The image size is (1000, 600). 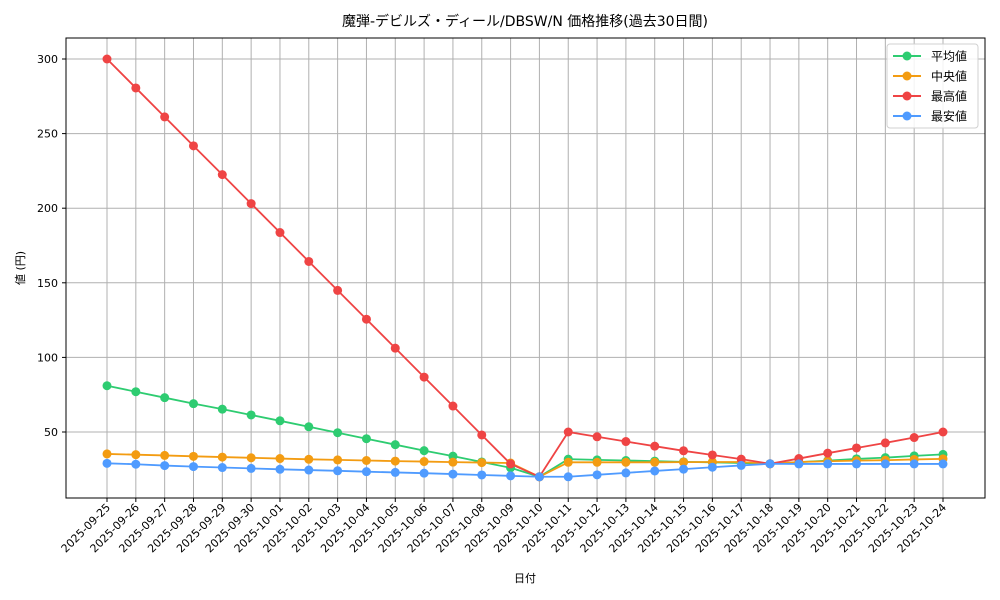 What do you see at coordinates (525, 578) in the screenshot?
I see `x-axis-label: 日付` at bounding box center [525, 578].